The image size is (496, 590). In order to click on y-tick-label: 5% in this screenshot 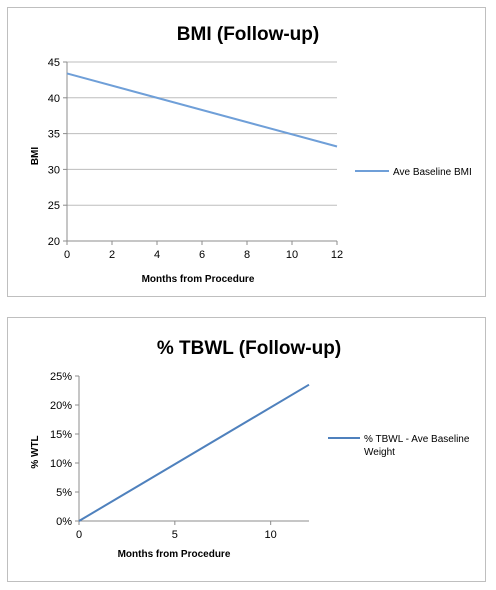, I will do `click(64, 493)`.